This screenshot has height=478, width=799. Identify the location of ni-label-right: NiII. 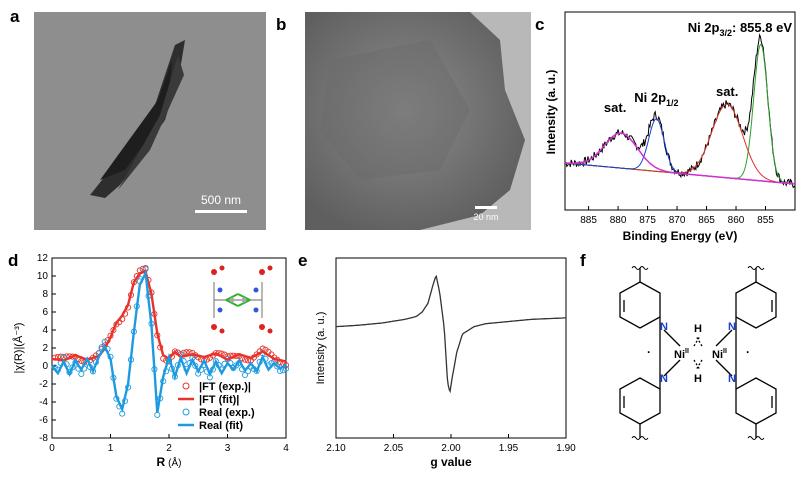
(719, 354).